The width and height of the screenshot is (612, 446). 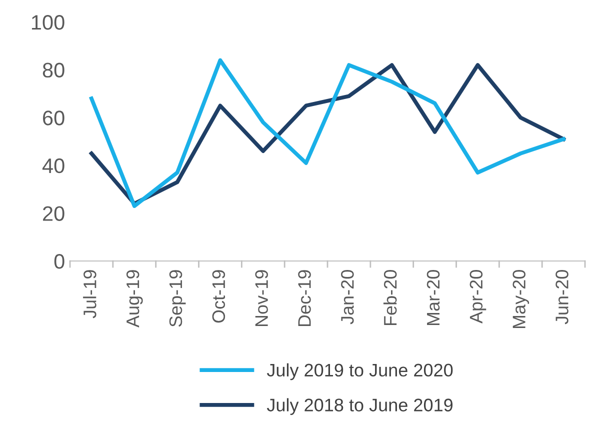 What do you see at coordinates (53, 166) in the screenshot?
I see `y-tick-label: 40` at bounding box center [53, 166].